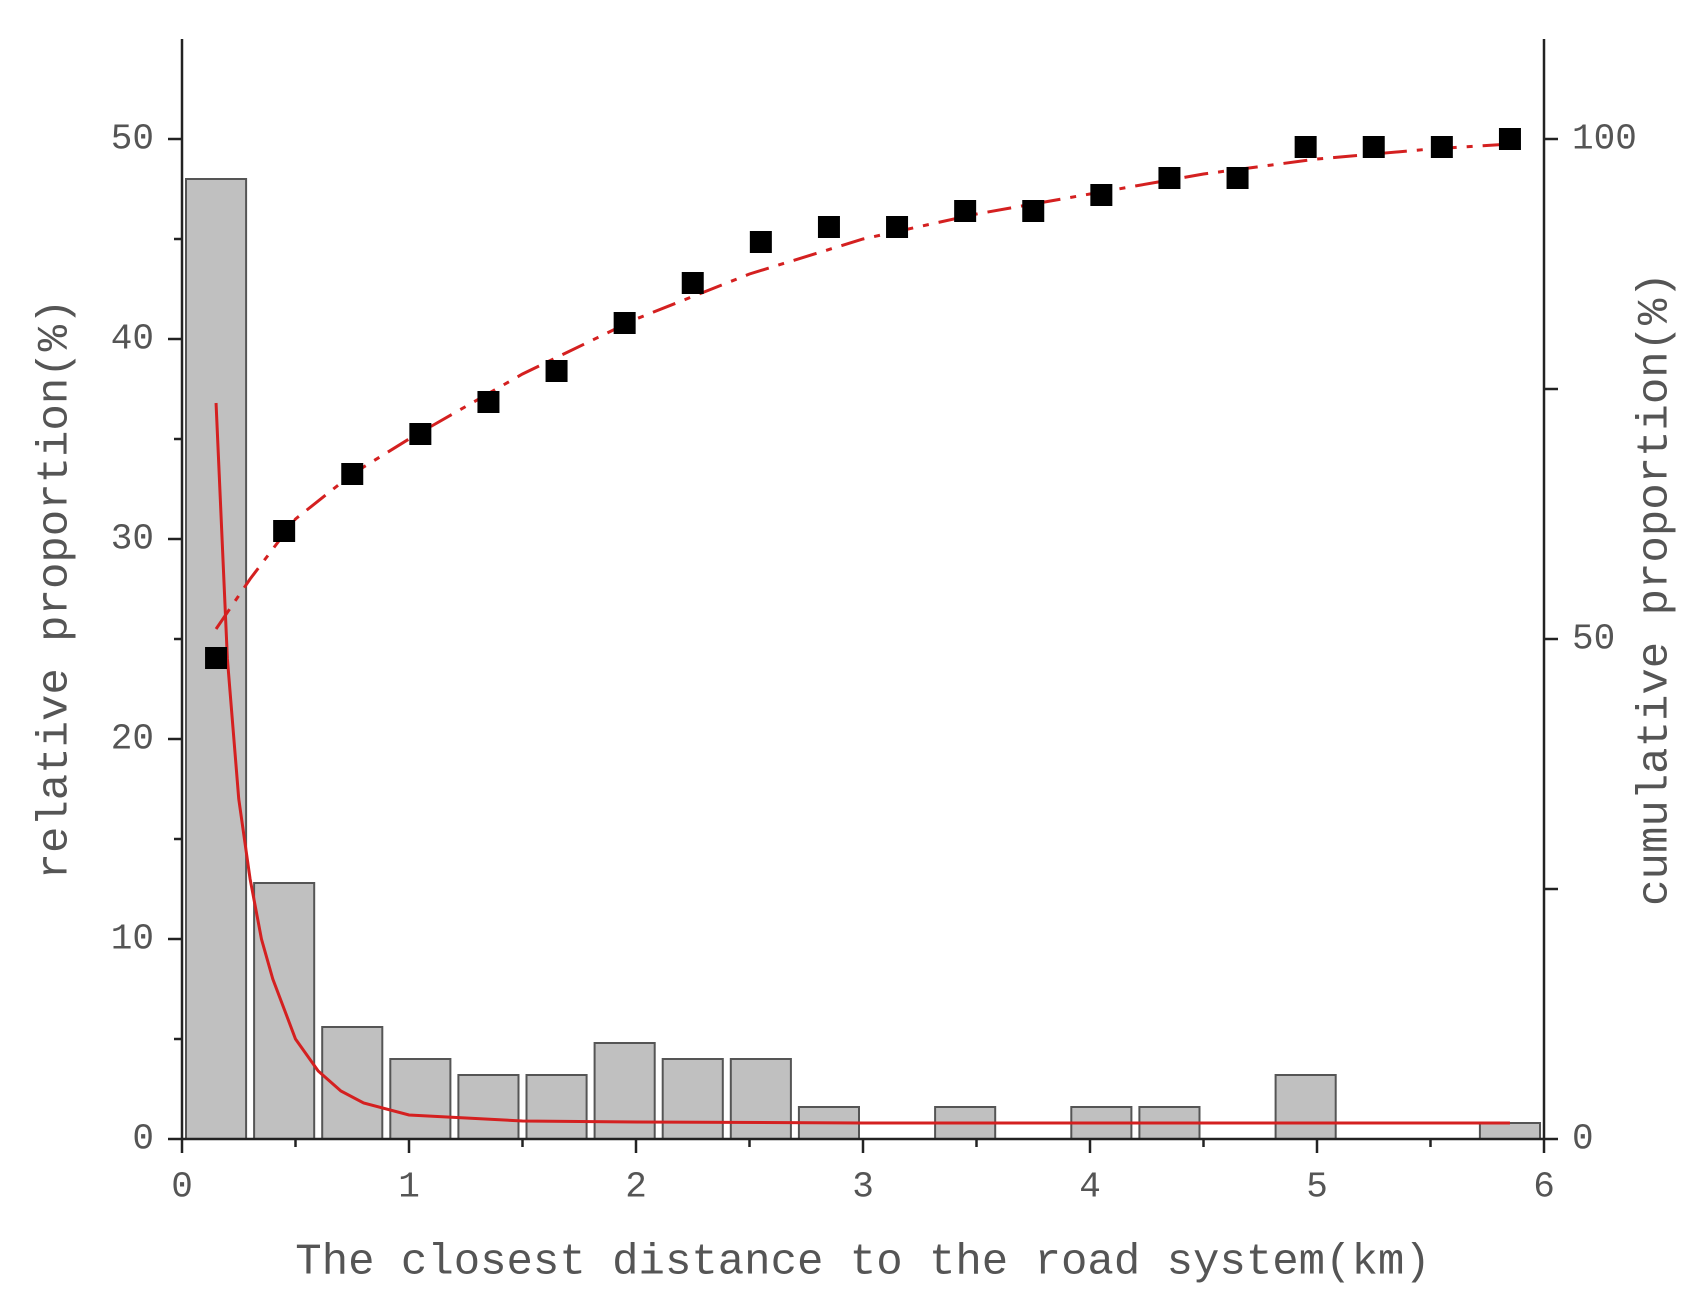  I want to click on x-tick-label: 1, so click(409, 1187).